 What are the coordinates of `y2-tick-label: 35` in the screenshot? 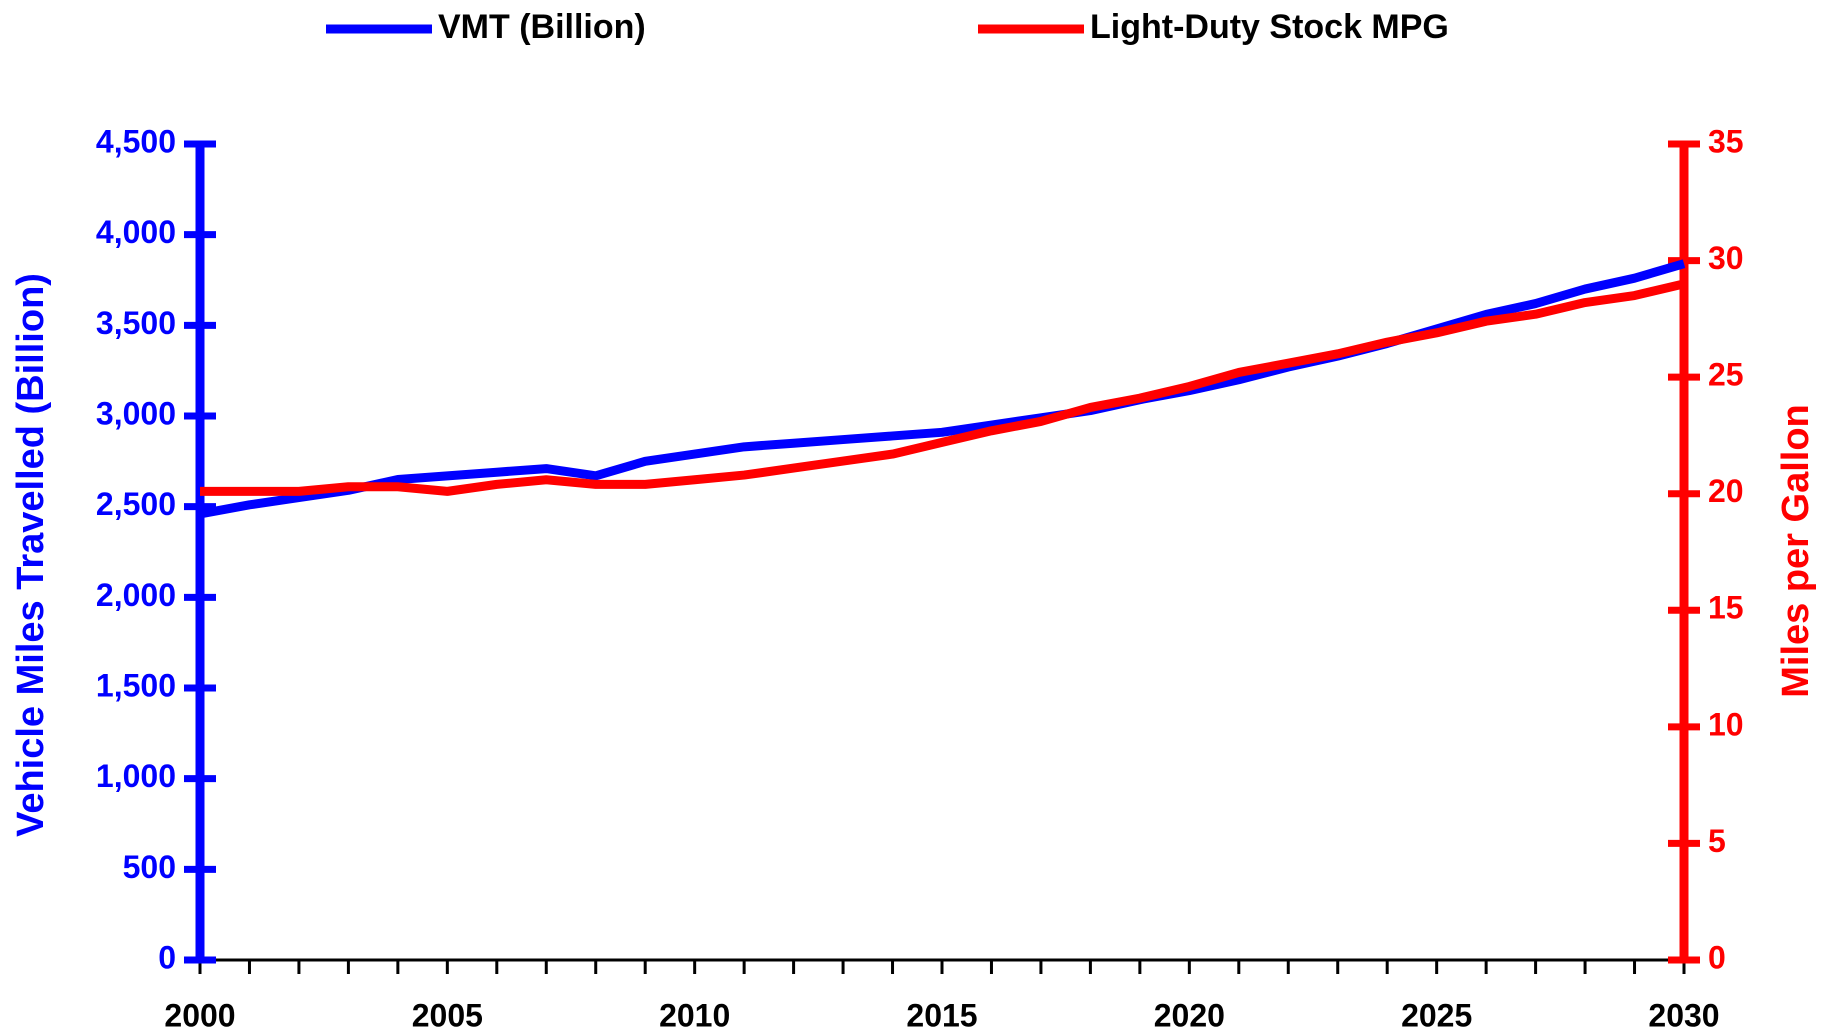 It's located at (1726, 141).